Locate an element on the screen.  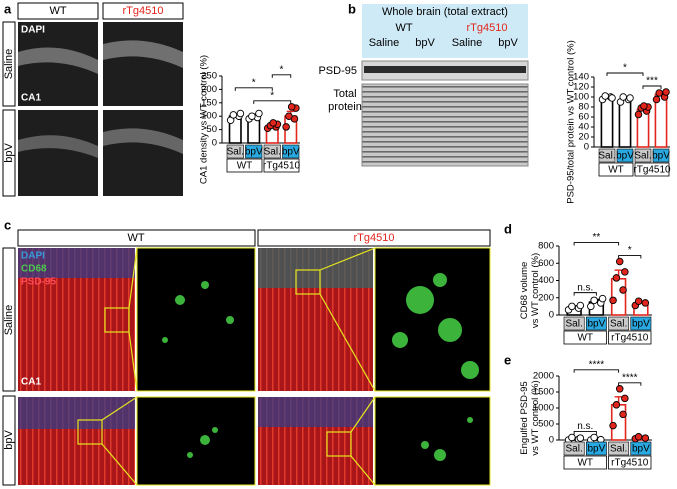
y-tick-label: 40 is located at coordinates (583, 127).